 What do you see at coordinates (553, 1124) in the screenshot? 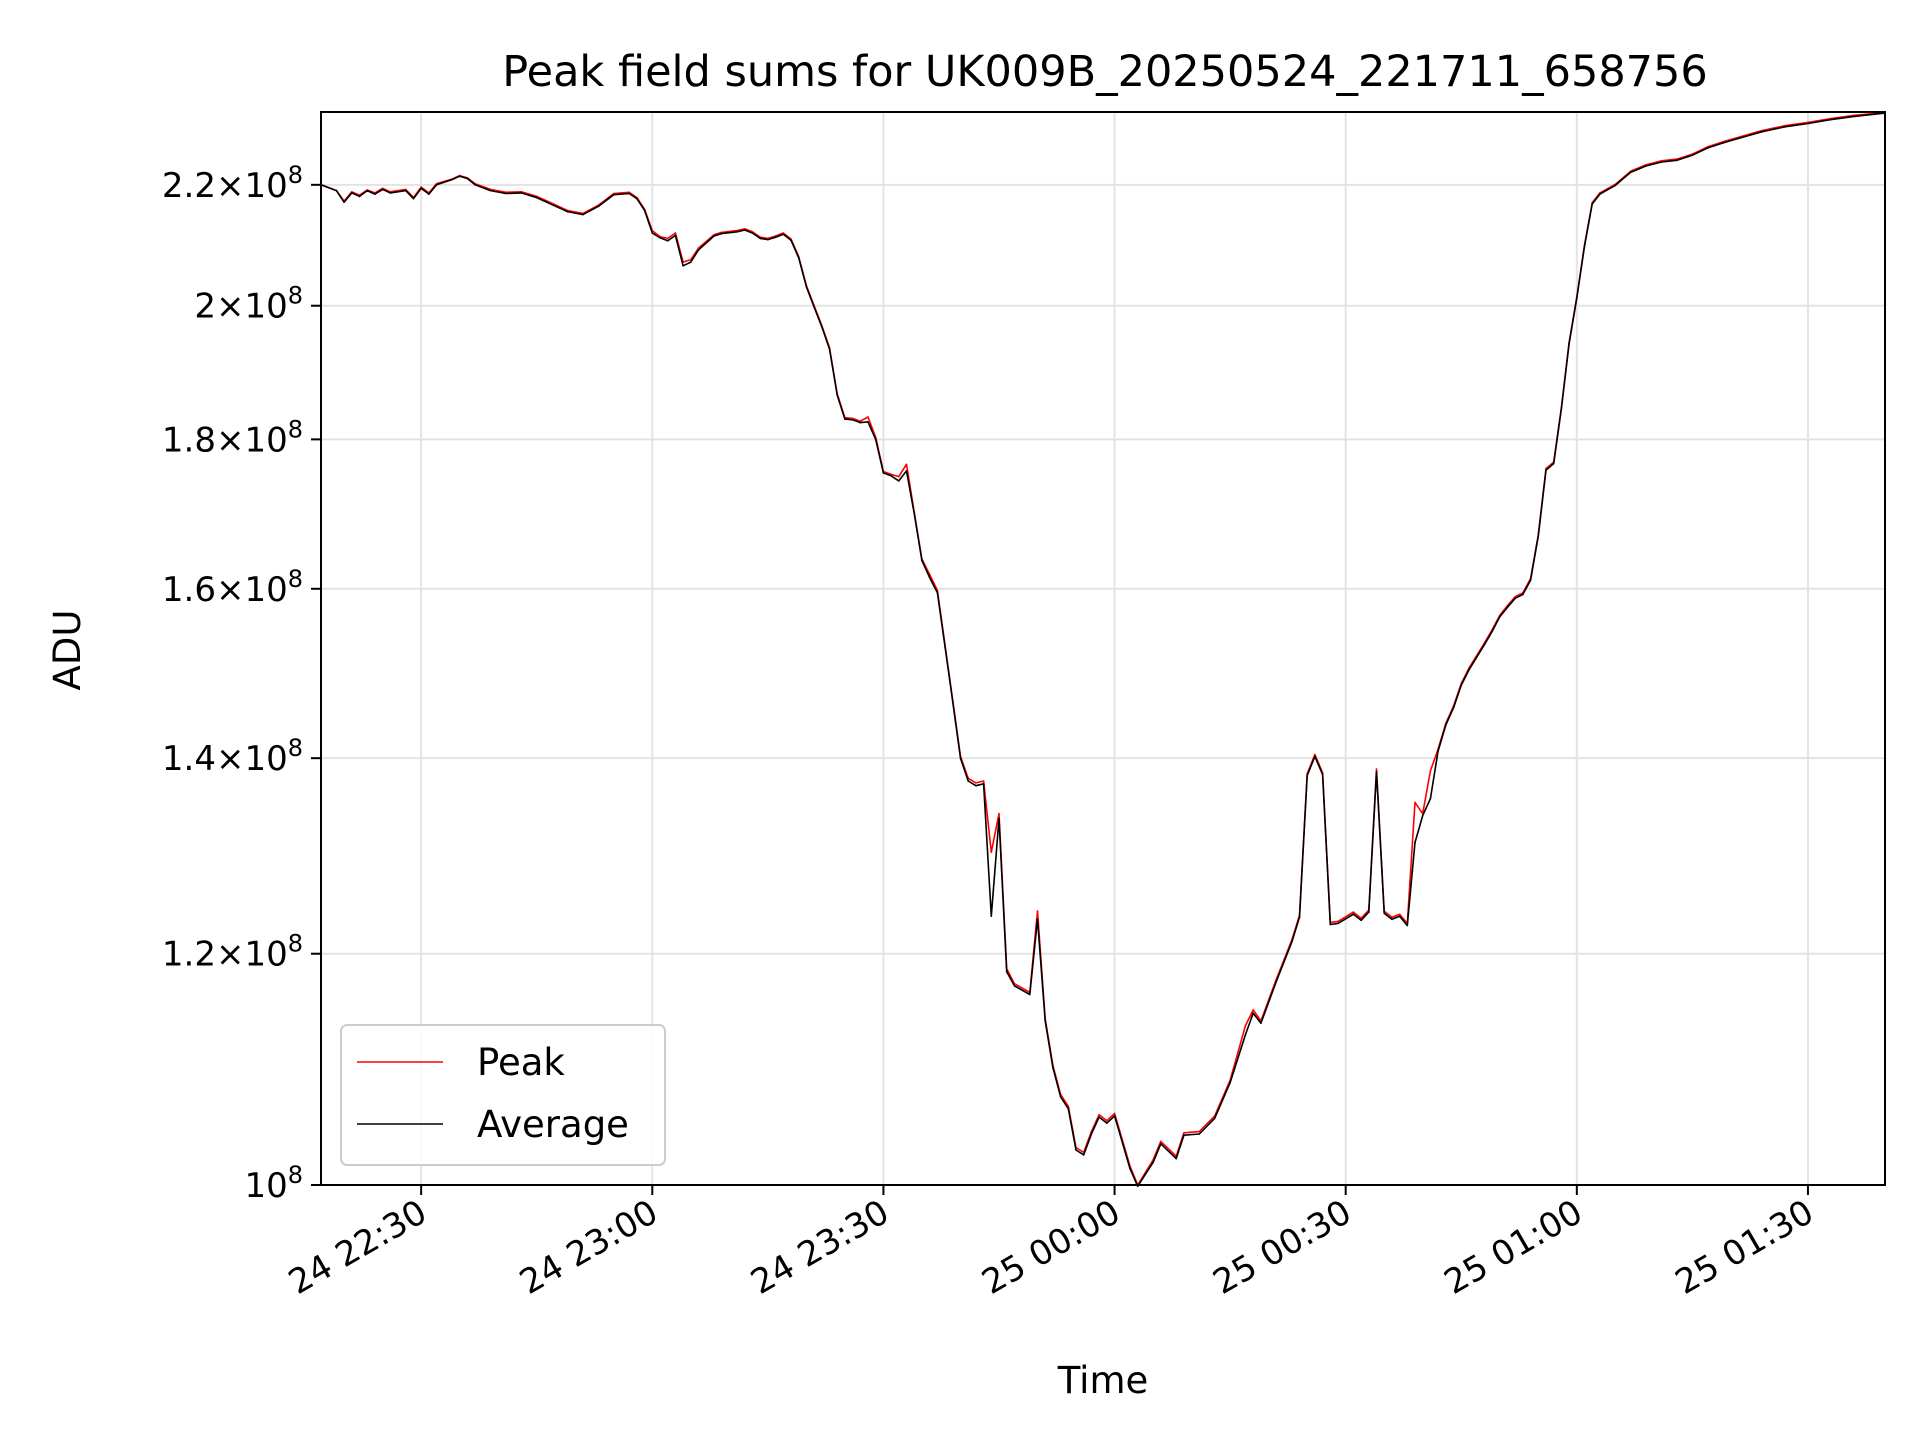
I see `legend-average-label: Average` at bounding box center [553, 1124].